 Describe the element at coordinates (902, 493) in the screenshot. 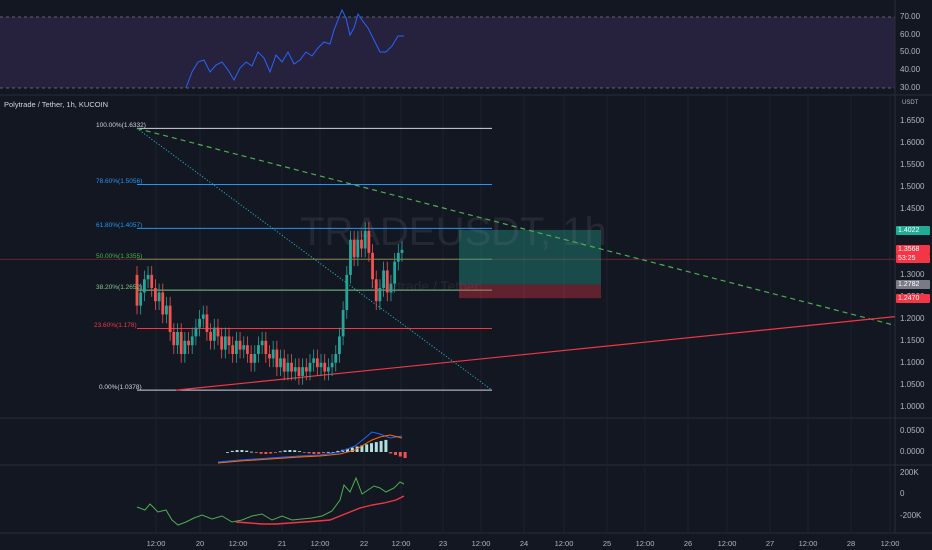

I see `obv-axis-label: 0` at that location.